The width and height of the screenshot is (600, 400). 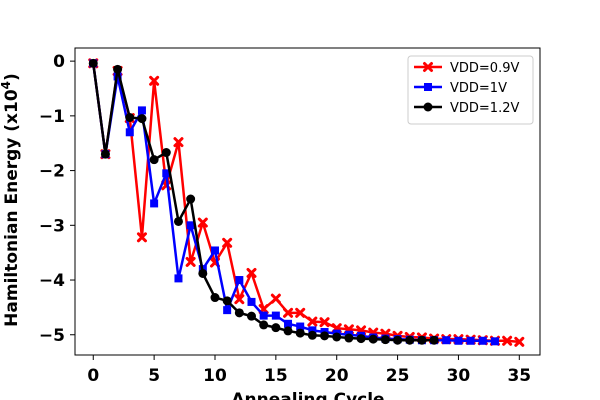 I want to click on legend-item: VDD=1V, so click(x=460, y=88).